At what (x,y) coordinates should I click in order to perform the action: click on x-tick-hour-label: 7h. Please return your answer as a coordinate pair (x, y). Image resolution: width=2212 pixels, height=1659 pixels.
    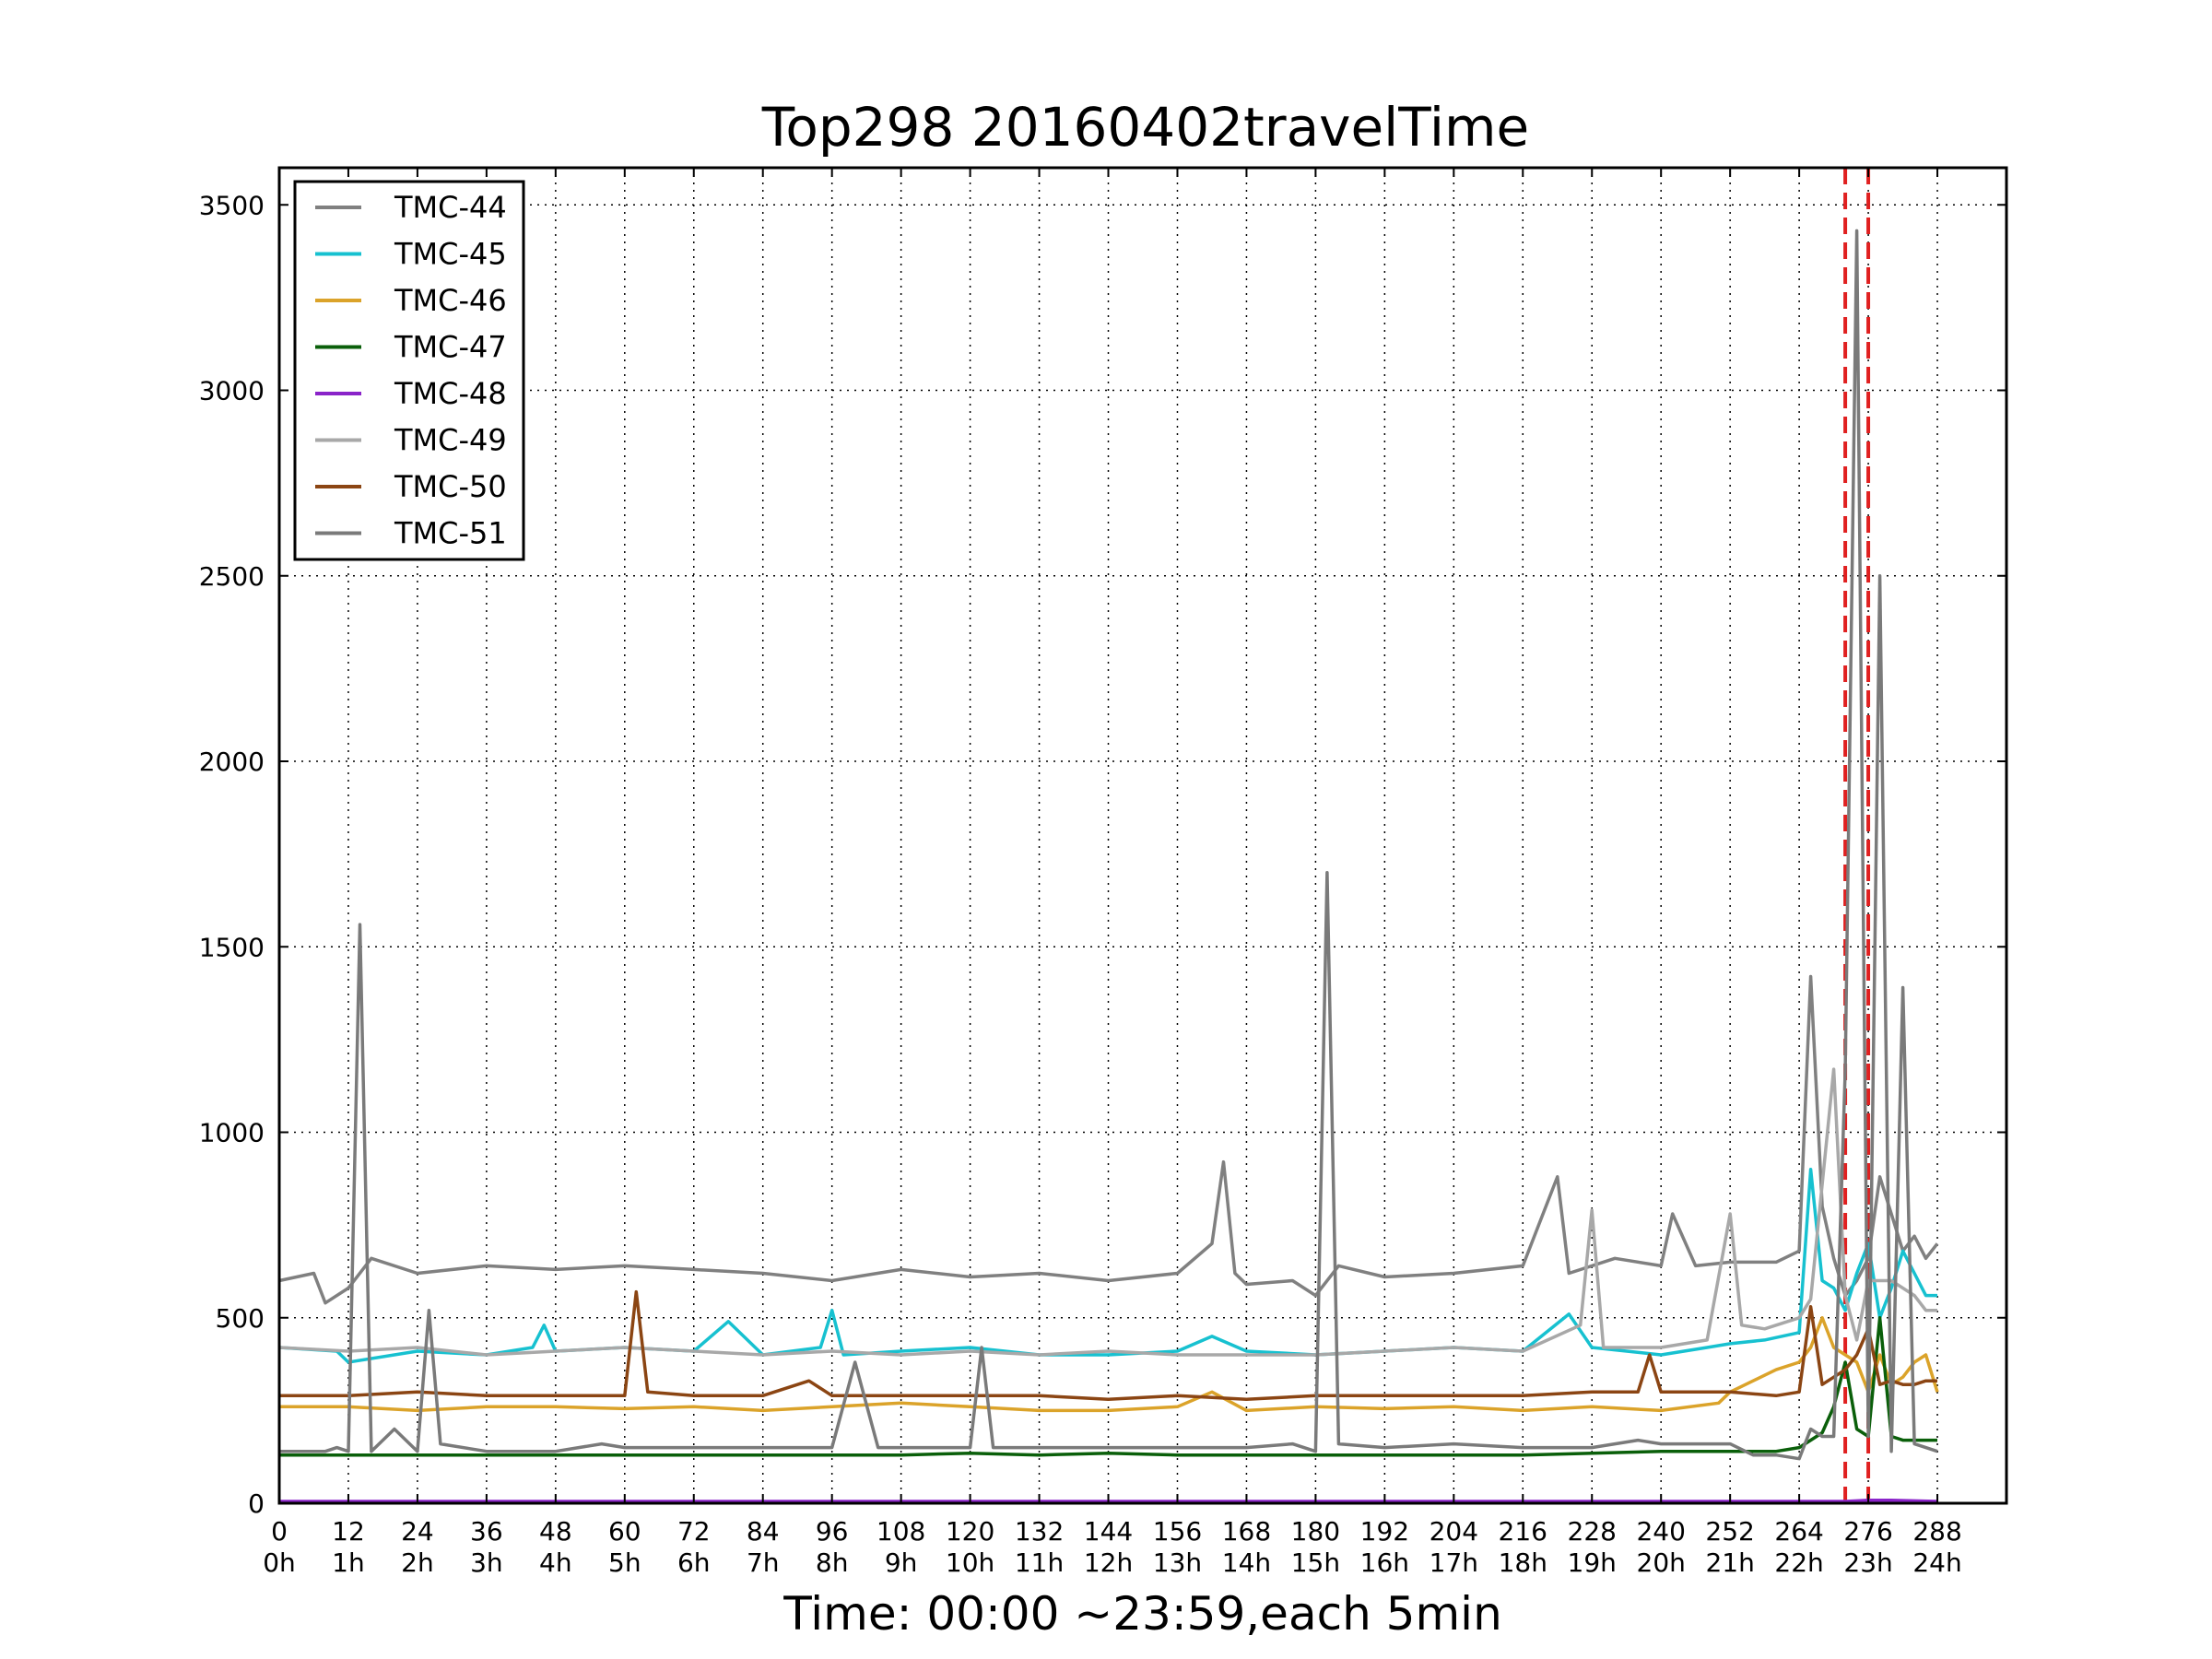
    Looking at the image, I should click on (763, 1562).